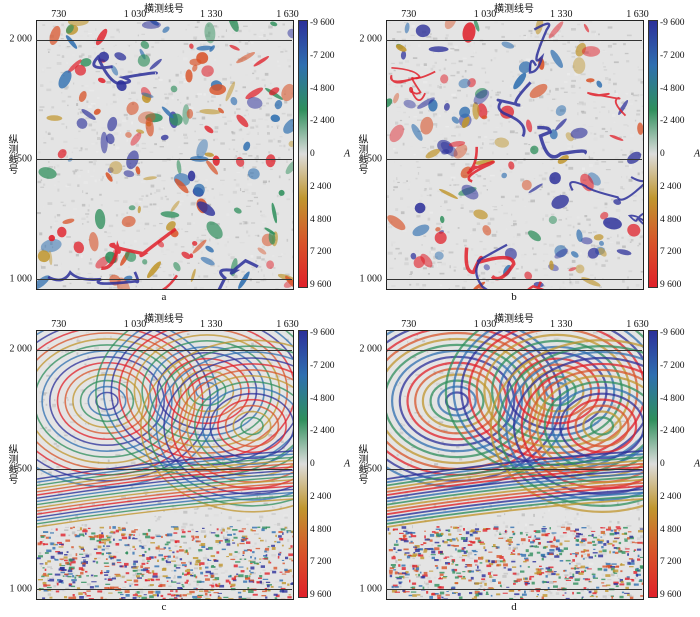 This screenshot has height=617, width=700. What do you see at coordinates (164, 297) in the screenshot?
I see `panel-label: a` at bounding box center [164, 297].